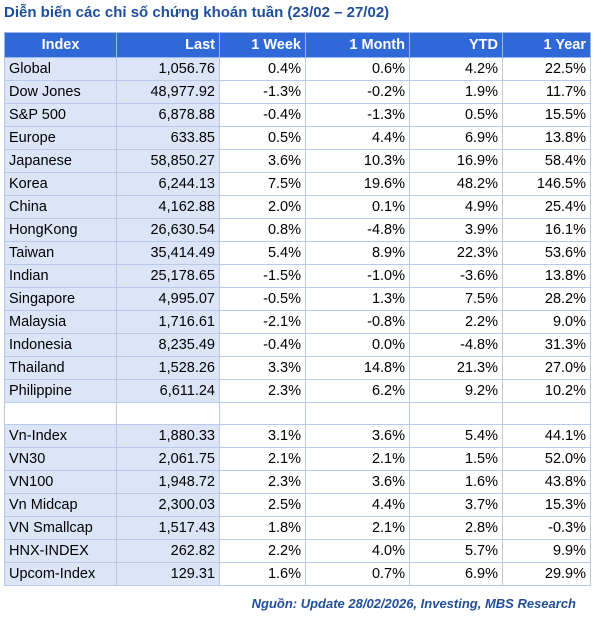 The image size is (601, 618). What do you see at coordinates (297, 230) in the screenshot?
I see `table-row: HongKong 26,630.54 0.8% -4.8% 3.9% 16.1%` at bounding box center [297, 230].